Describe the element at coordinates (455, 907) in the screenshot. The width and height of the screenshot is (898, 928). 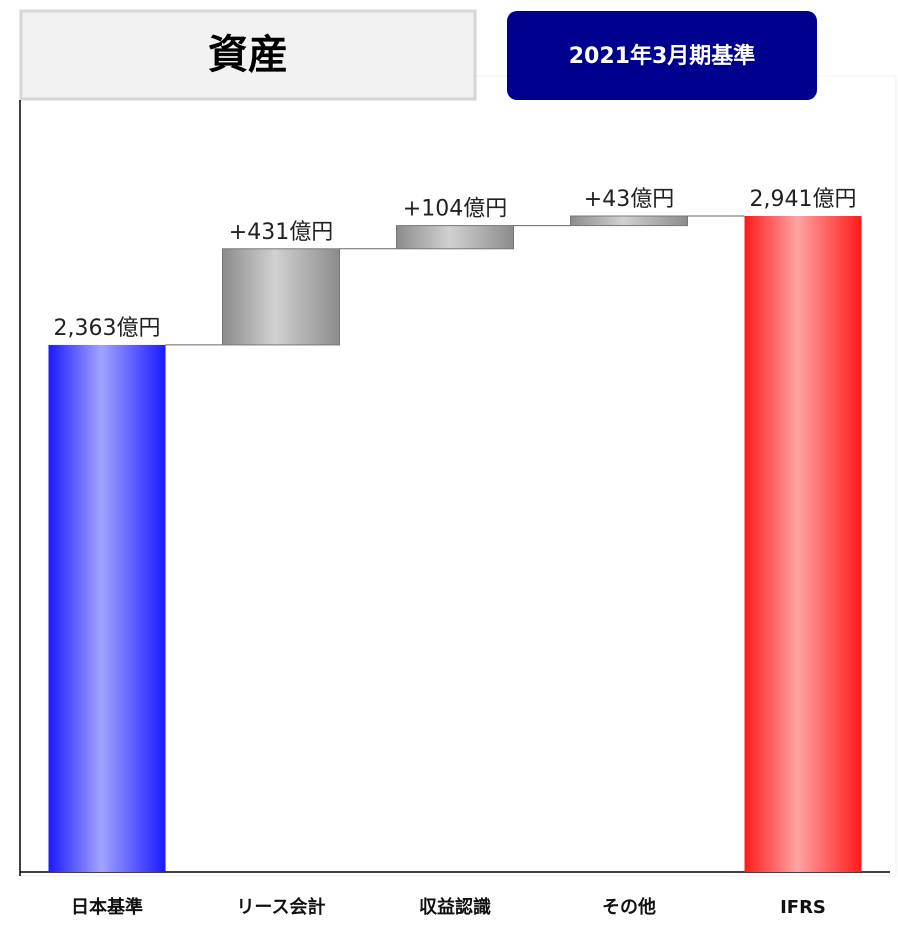
I see `x-tick-label: 収益認識` at that location.